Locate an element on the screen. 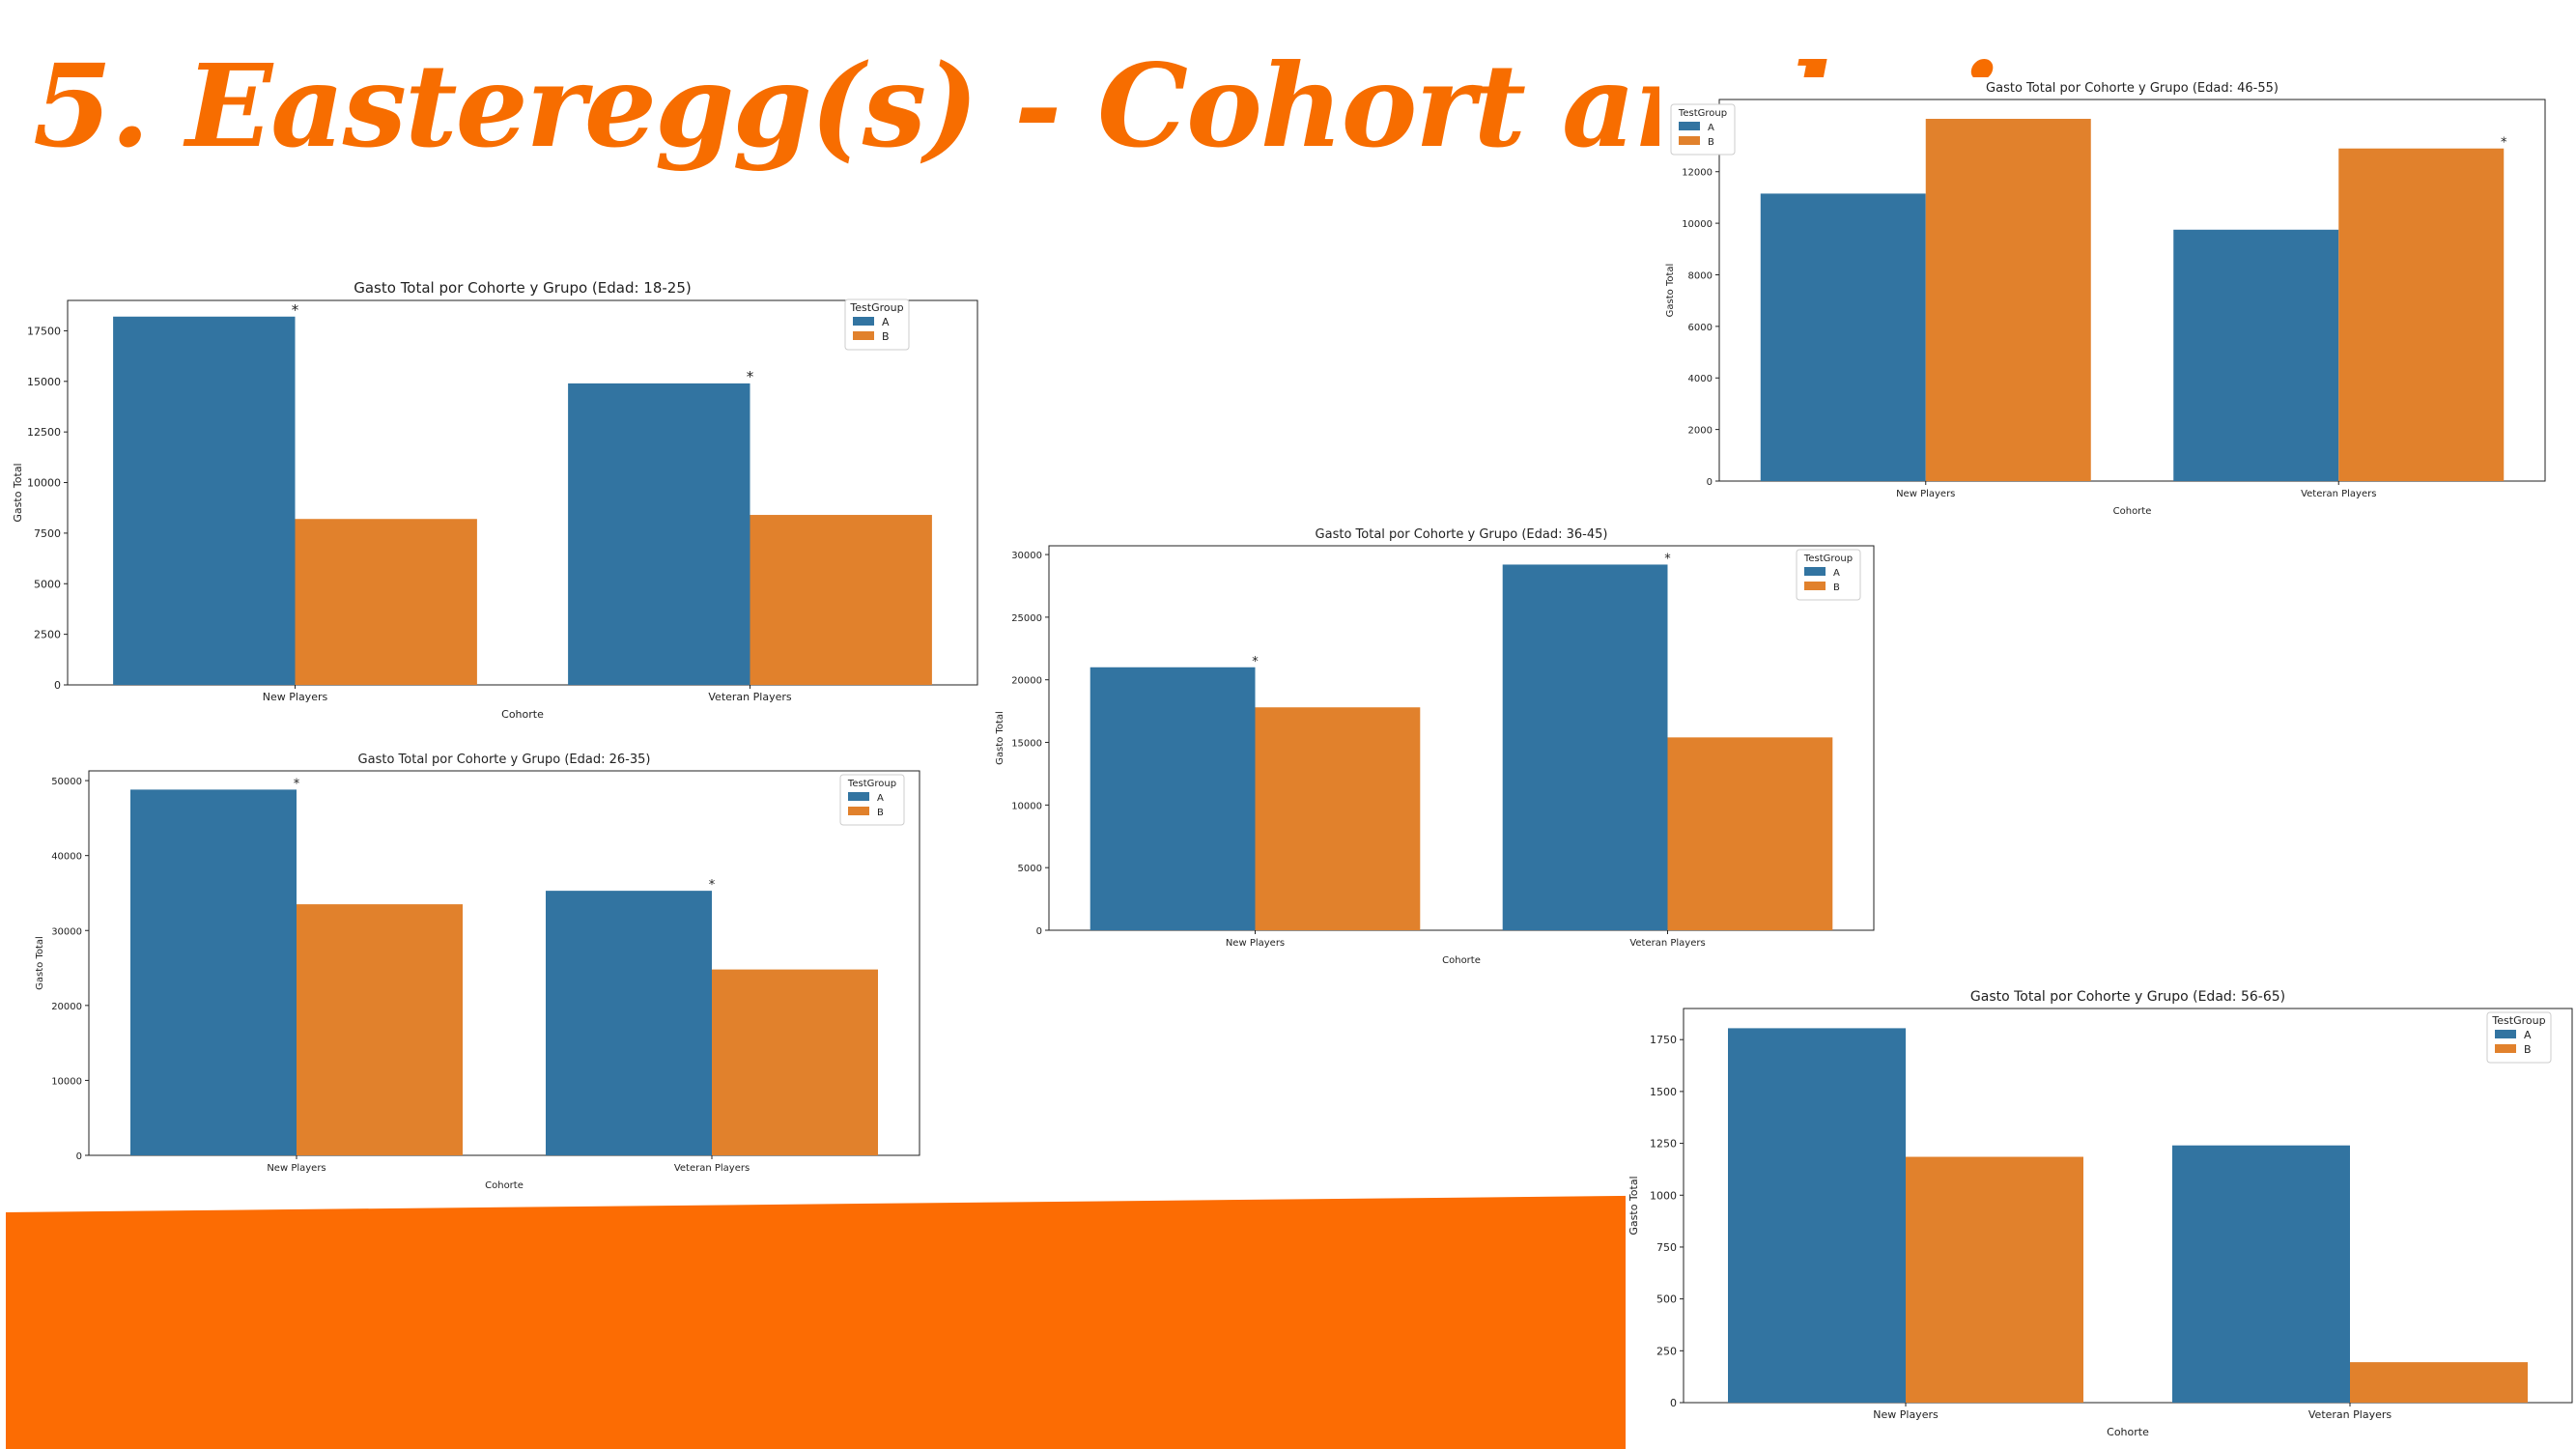  y-tick-label: 17500 is located at coordinates (44, 331).